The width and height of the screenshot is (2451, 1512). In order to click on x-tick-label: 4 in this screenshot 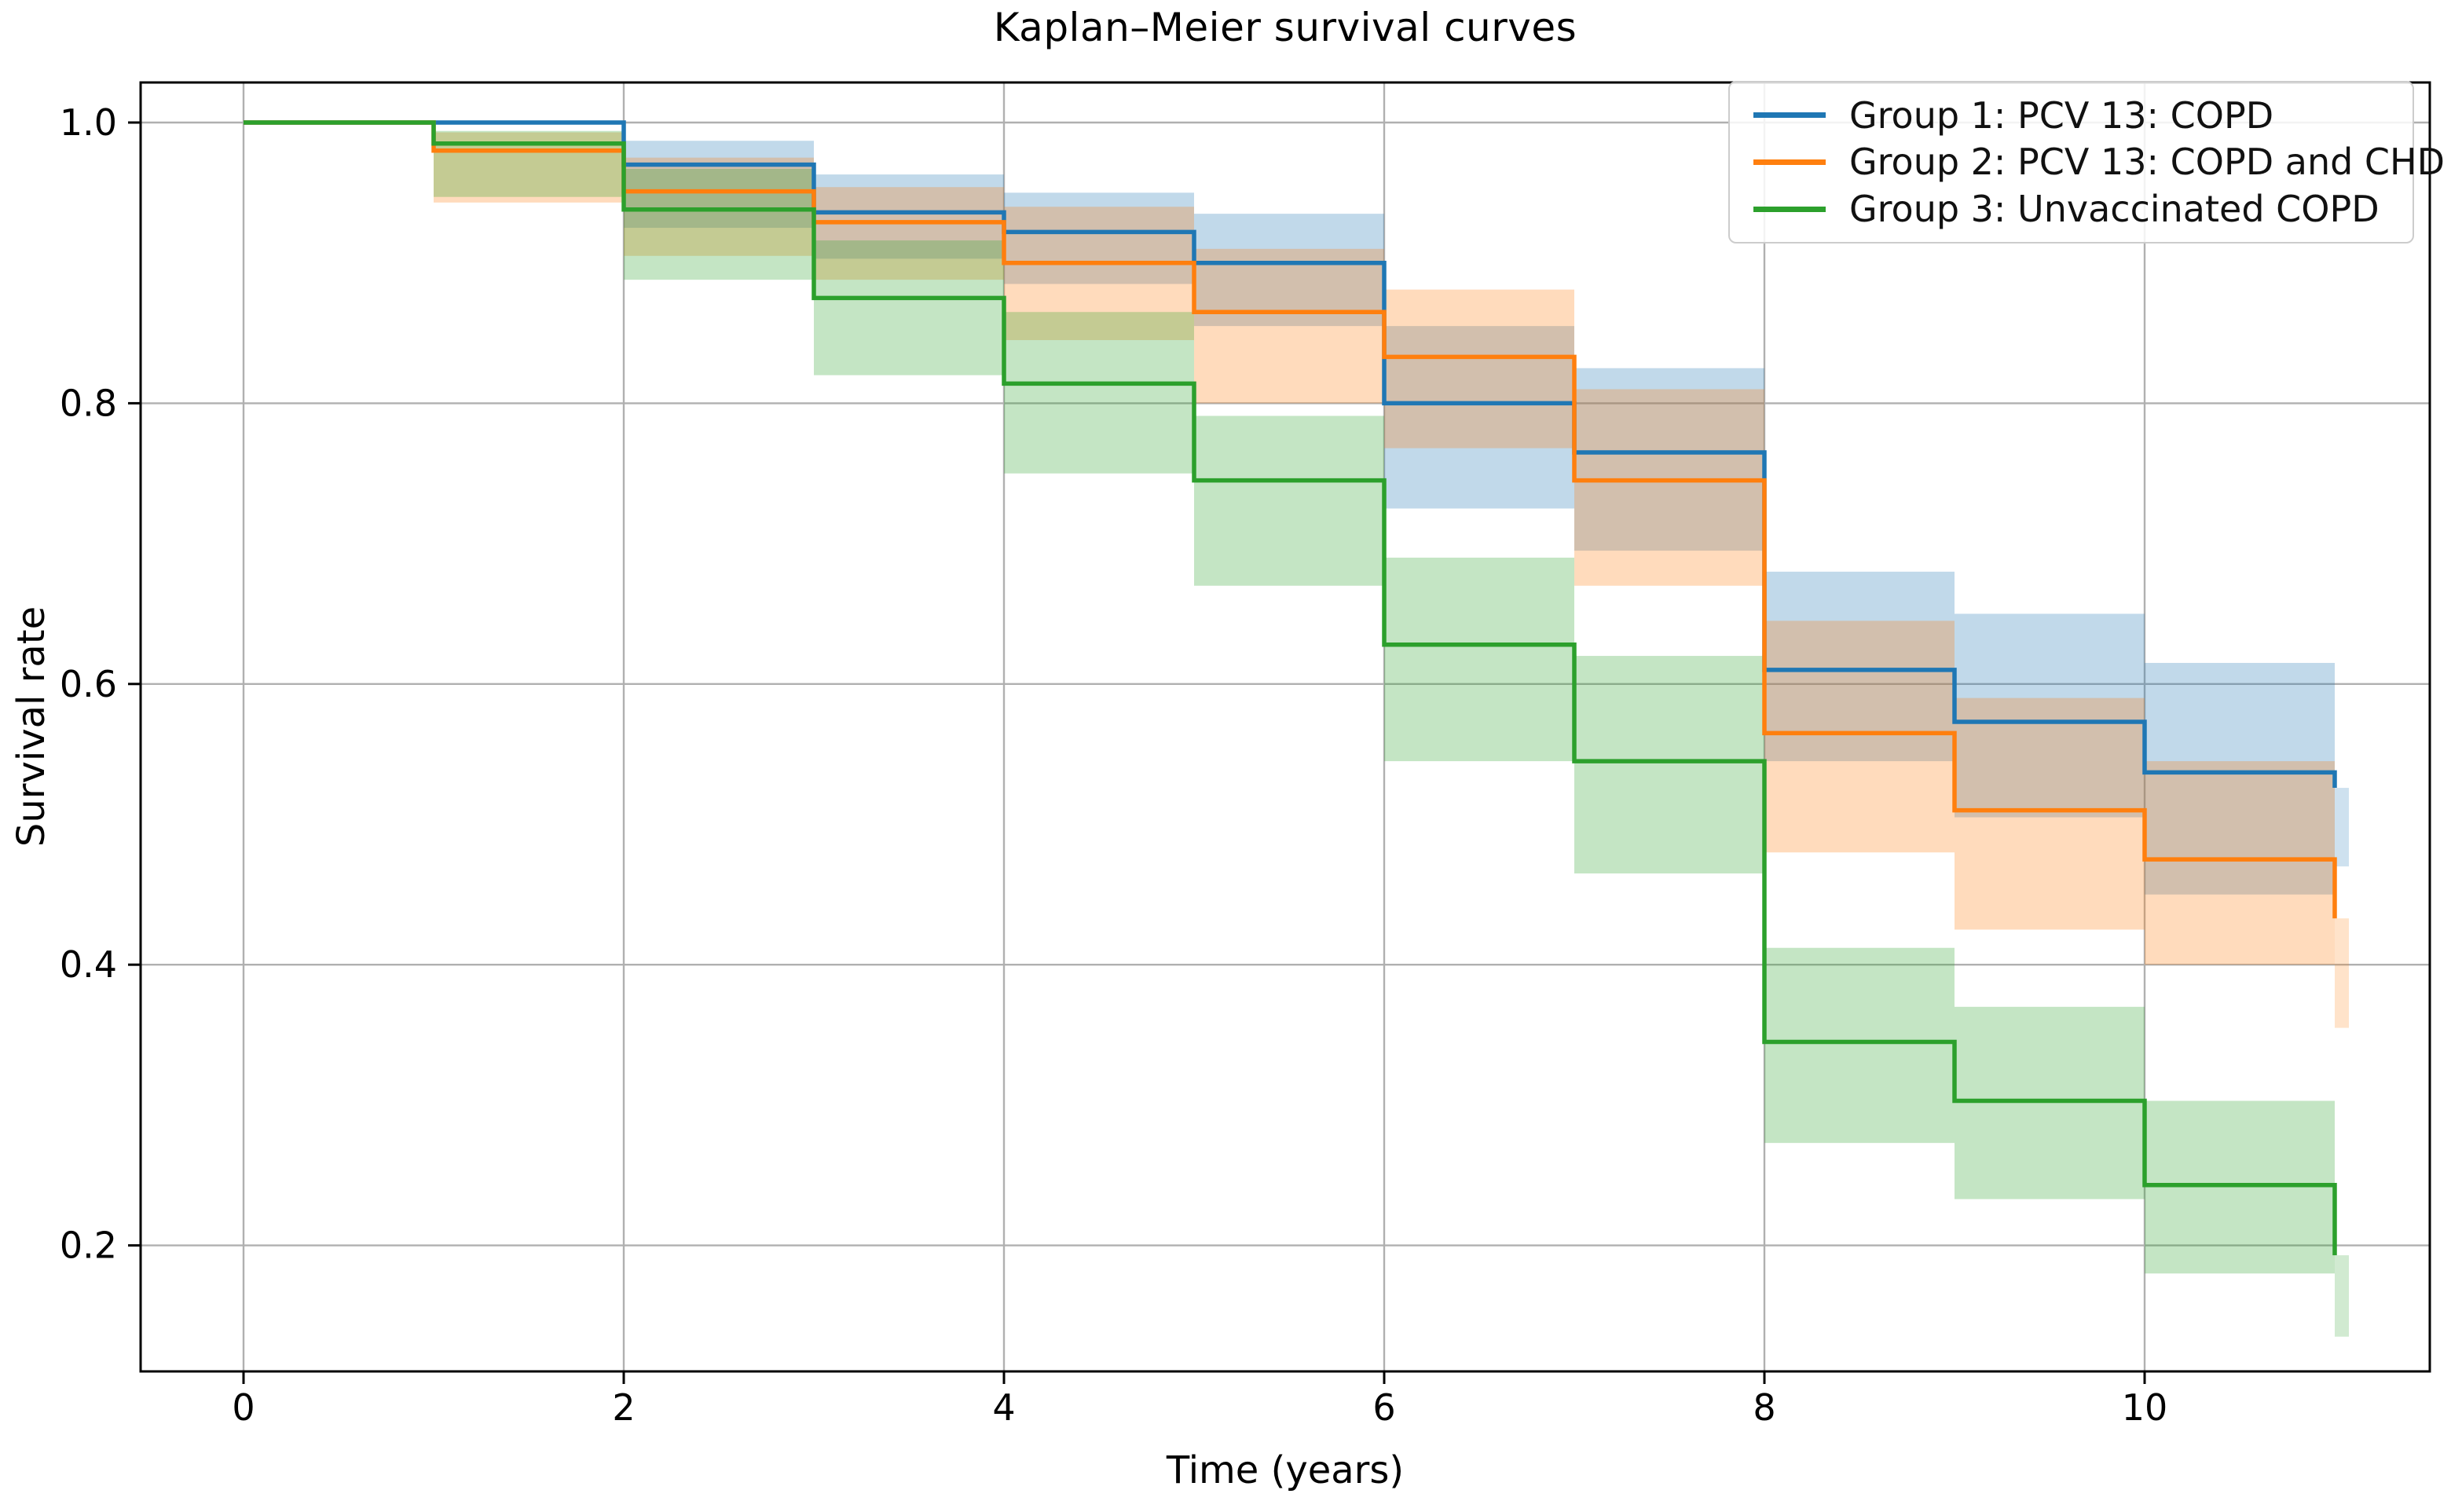, I will do `click(1003, 1407)`.